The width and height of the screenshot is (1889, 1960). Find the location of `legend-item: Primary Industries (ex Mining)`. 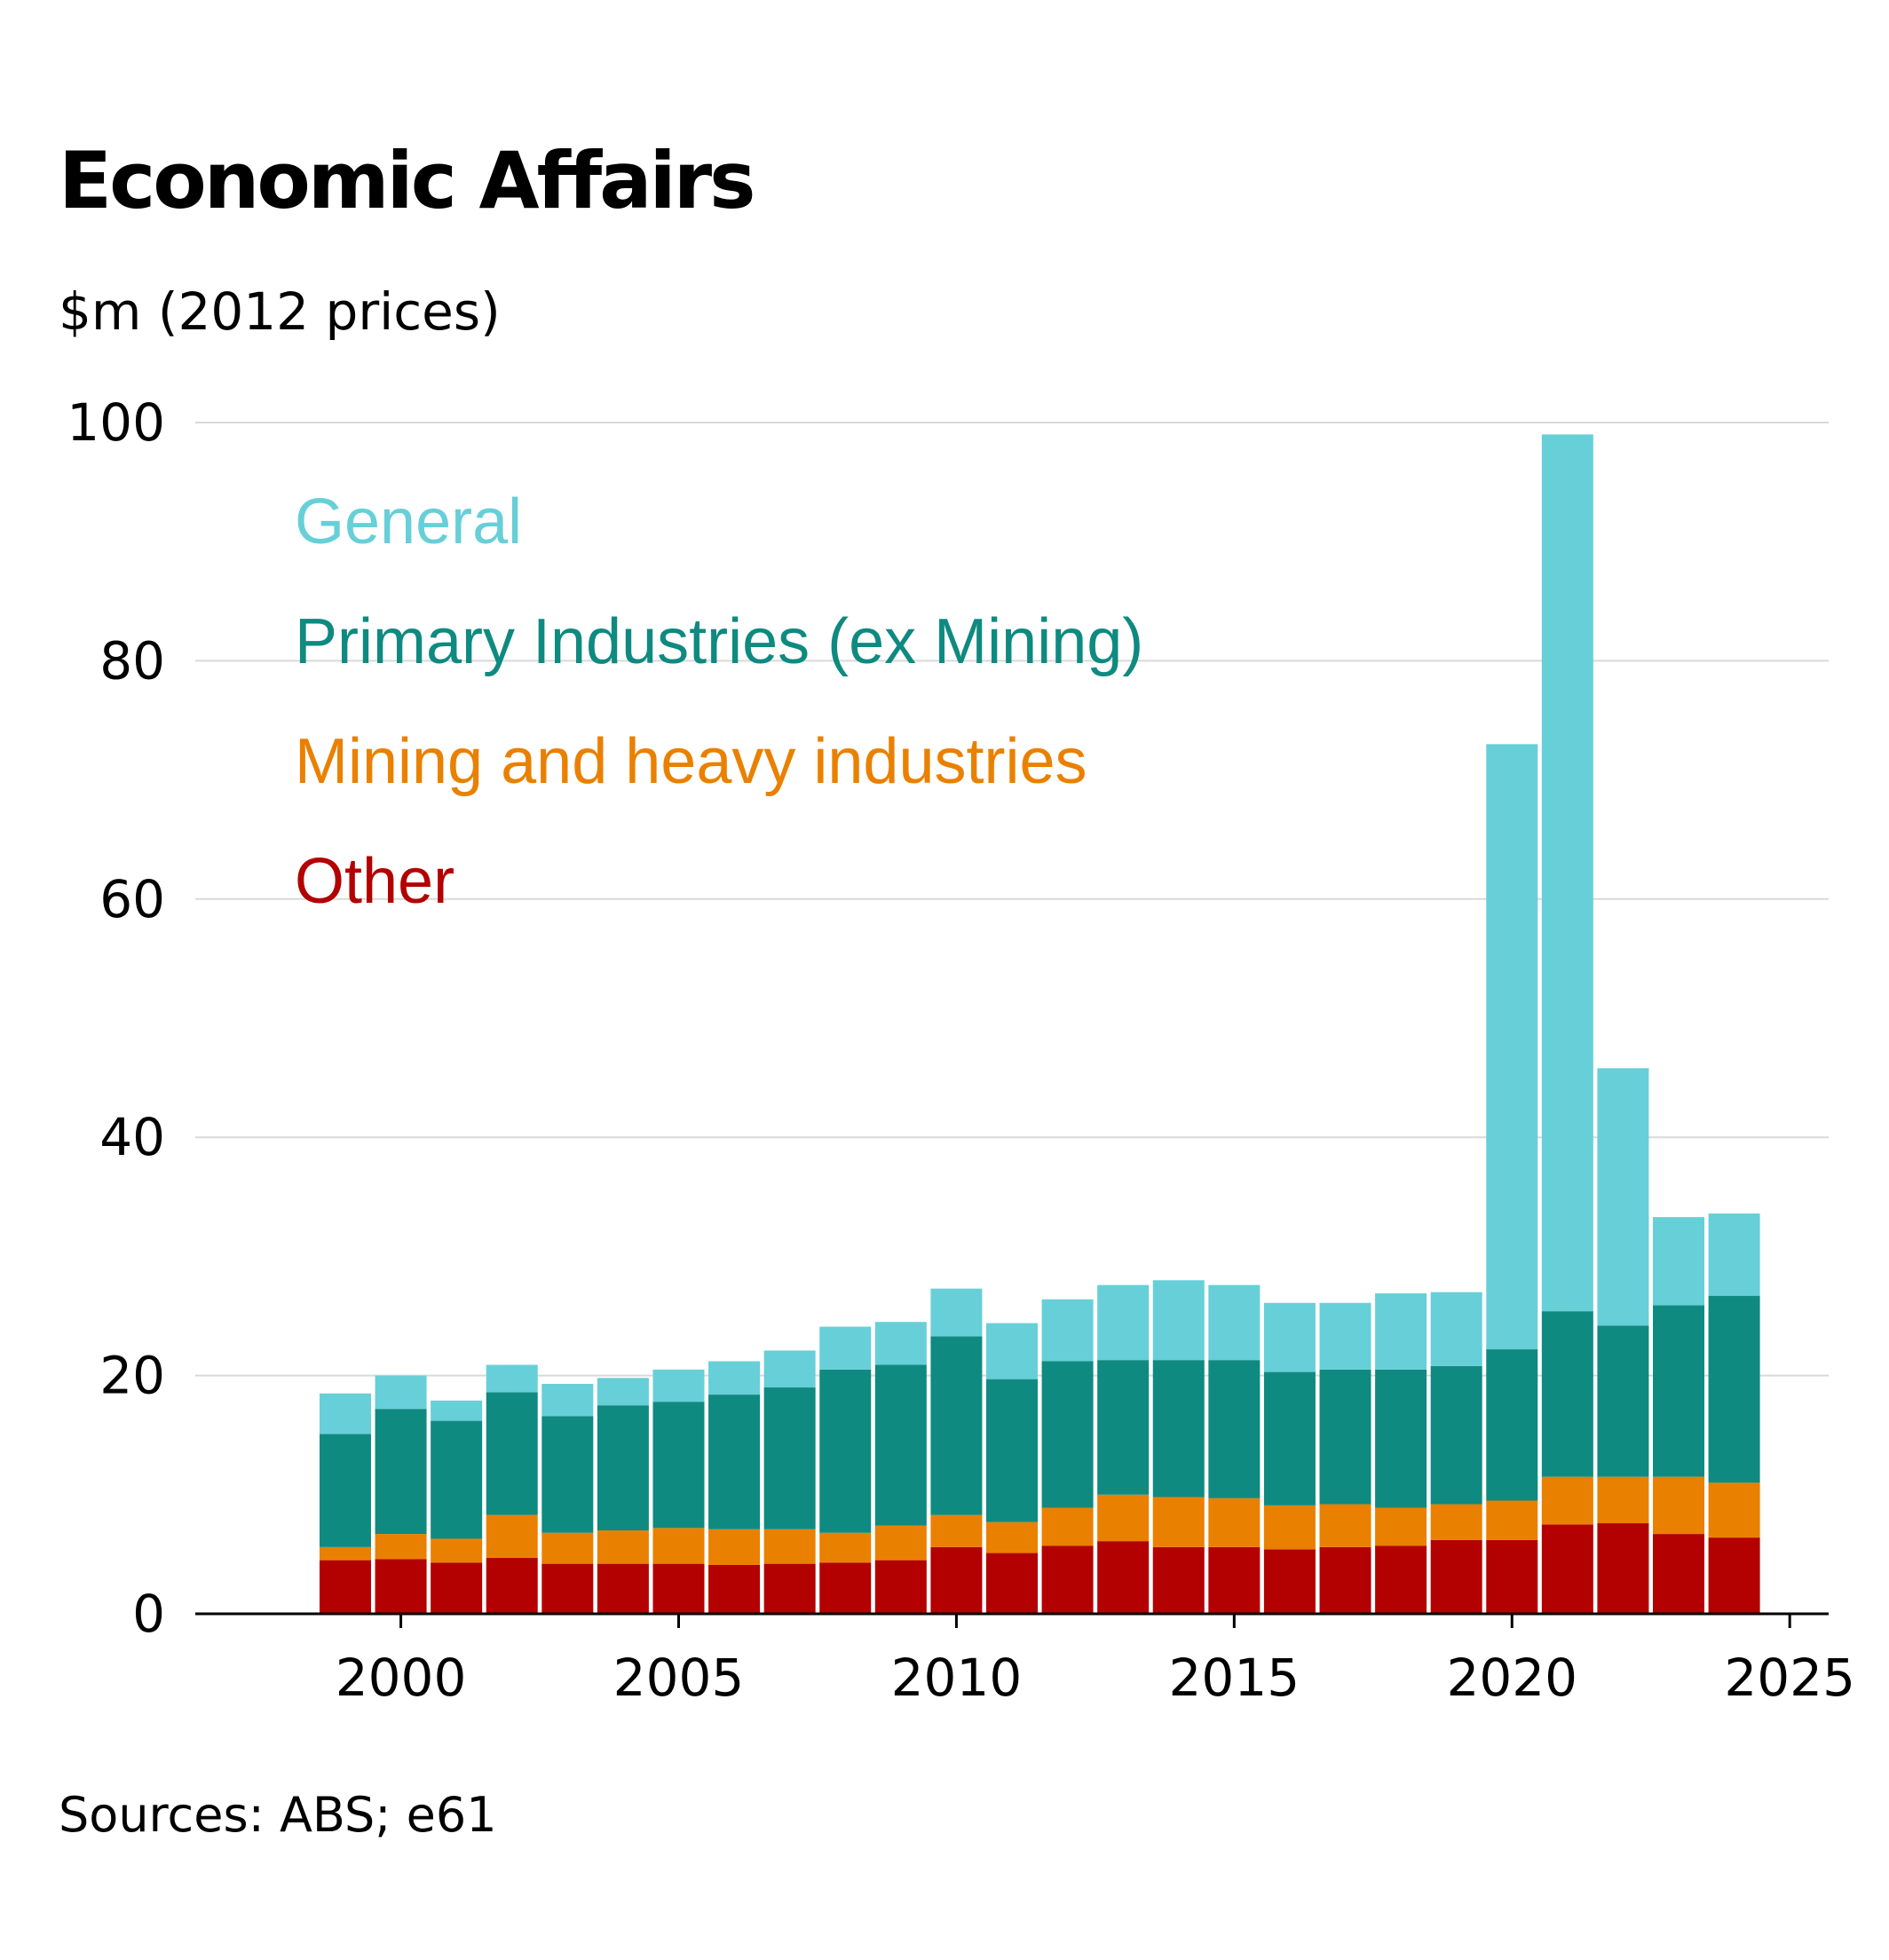

legend-item: Primary Industries (ex Mining) is located at coordinates (719, 641).